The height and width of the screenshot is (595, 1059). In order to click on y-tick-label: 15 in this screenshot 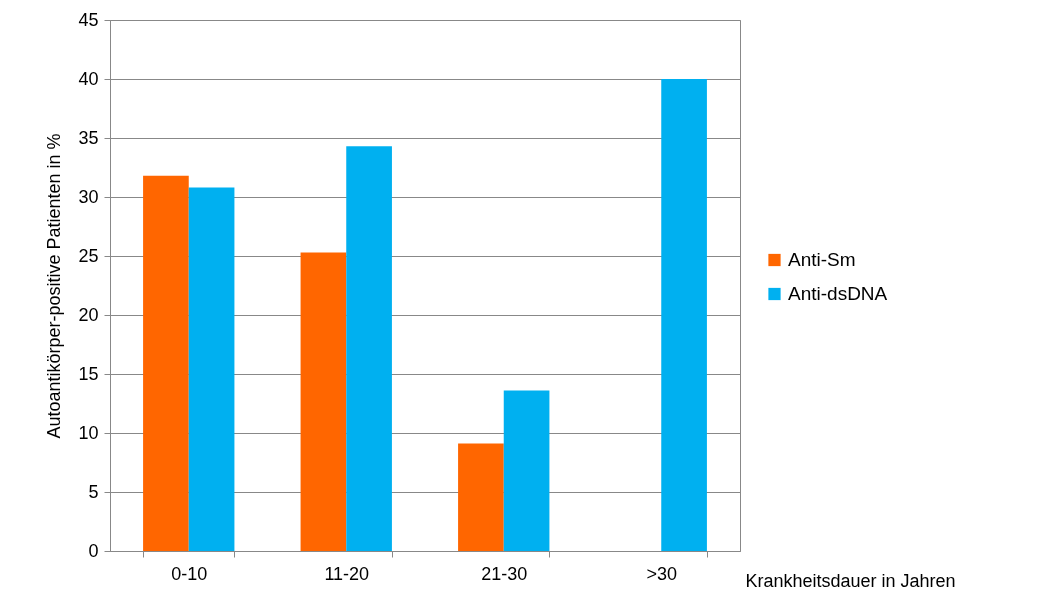, I will do `click(88, 373)`.